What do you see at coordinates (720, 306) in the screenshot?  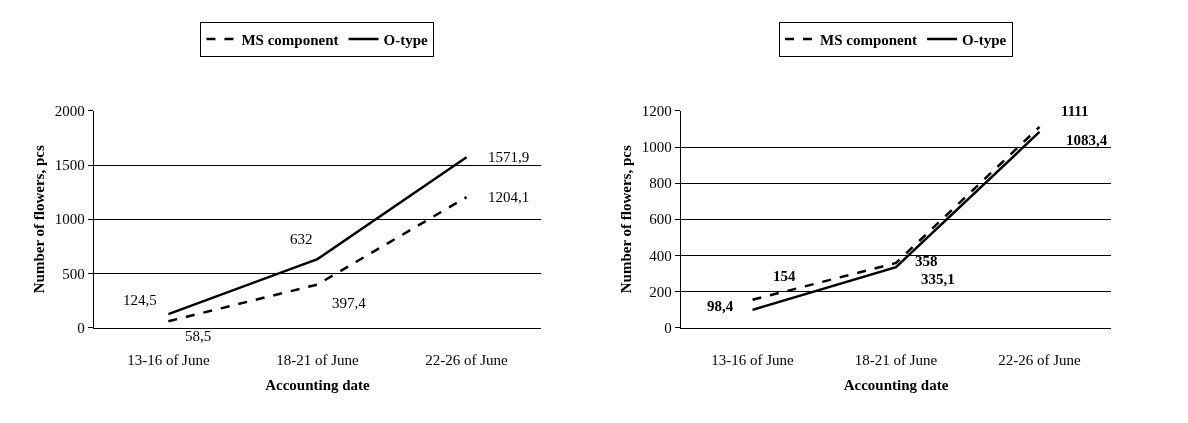 I see `data-label: 98,4` at bounding box center [720, 306].